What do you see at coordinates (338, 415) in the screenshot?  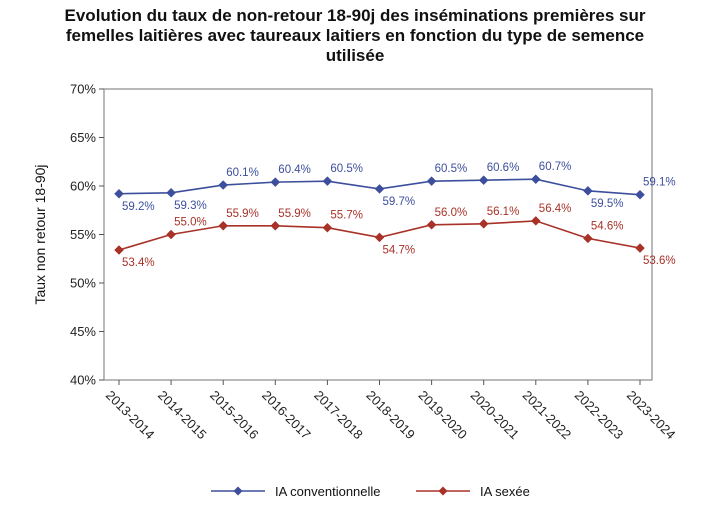 I see `x-tick-label: 2017-2018` at bounding box center [338, 415].